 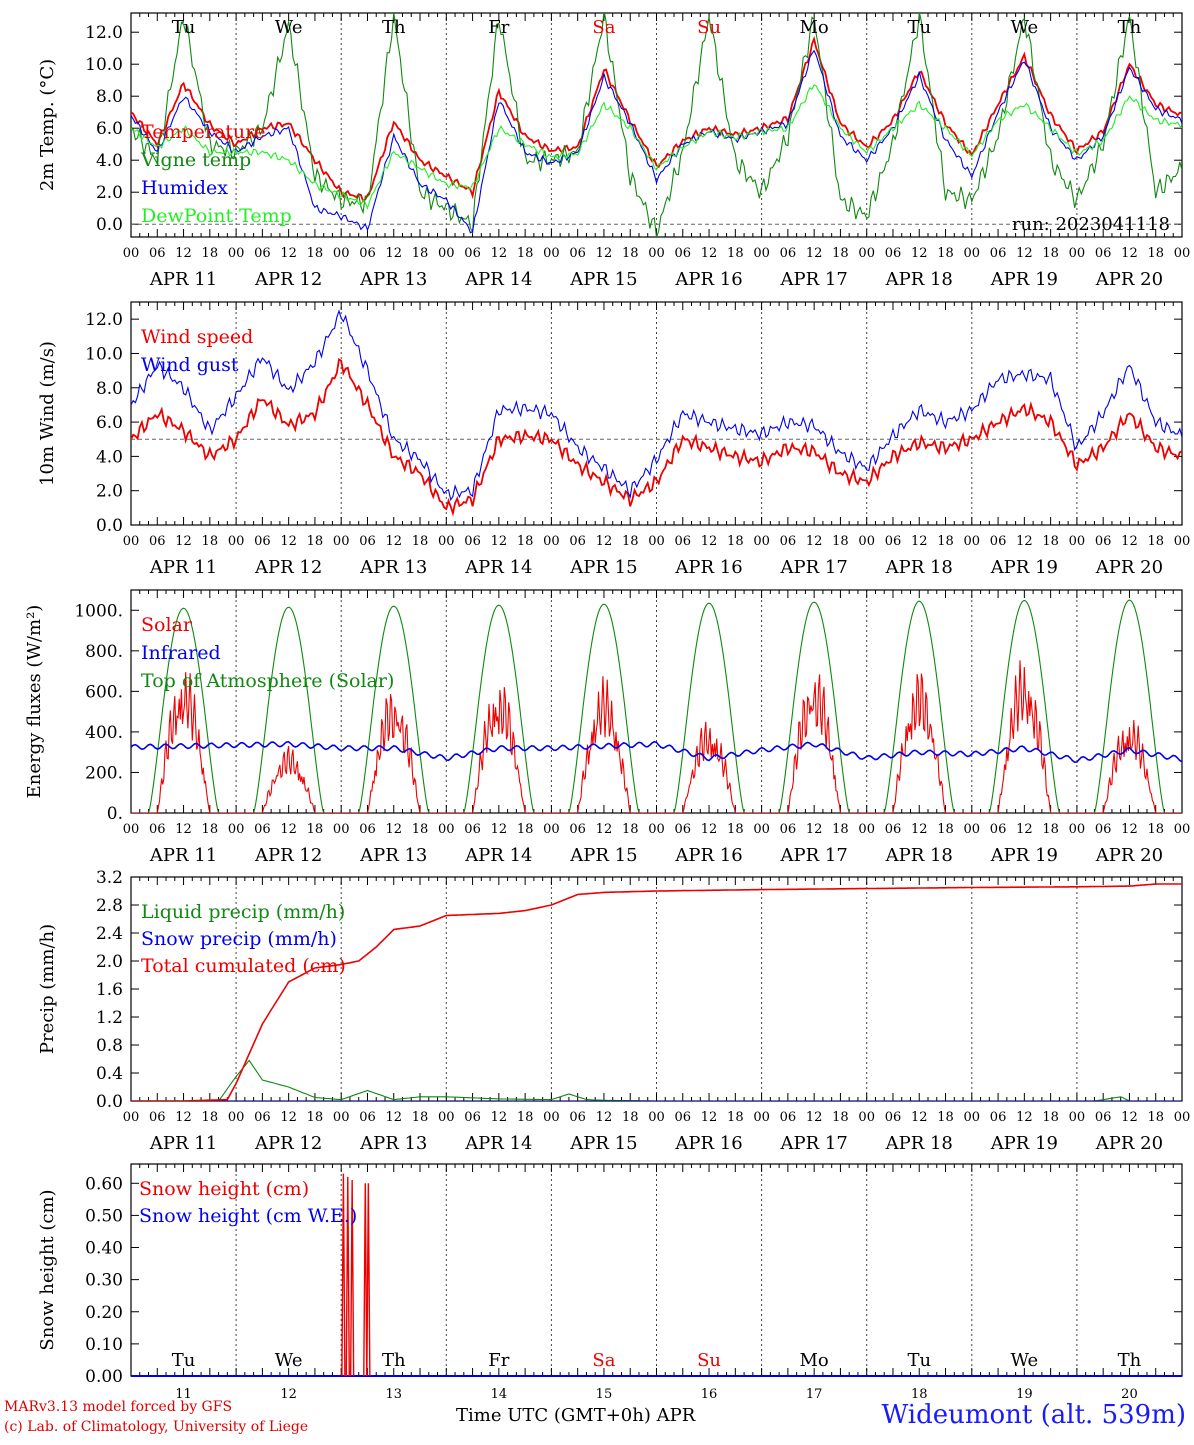 I want to click on date-label: APR 18, so click(x=919, y=567).